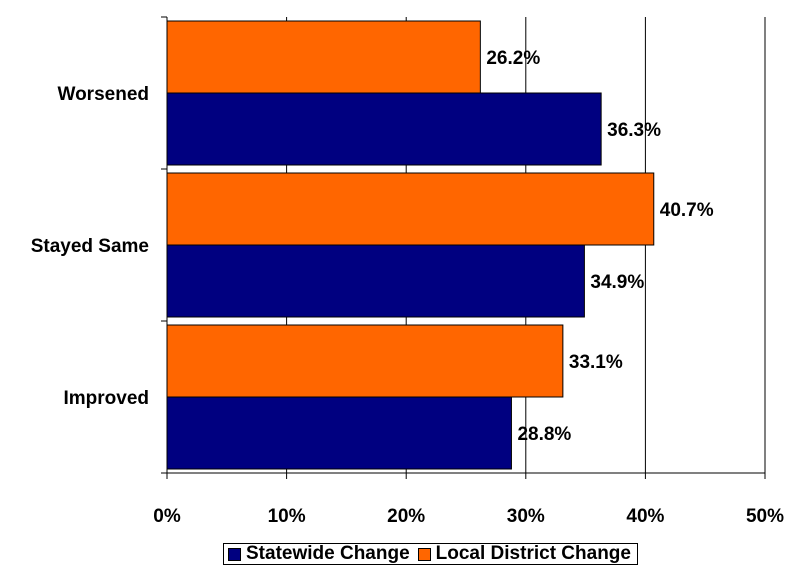 The height and width of the screenshot is (567, 792). Describe the element at coordinates (533, 553) in the screenshot. I see `legend-label-local: Local District Change` at that location.